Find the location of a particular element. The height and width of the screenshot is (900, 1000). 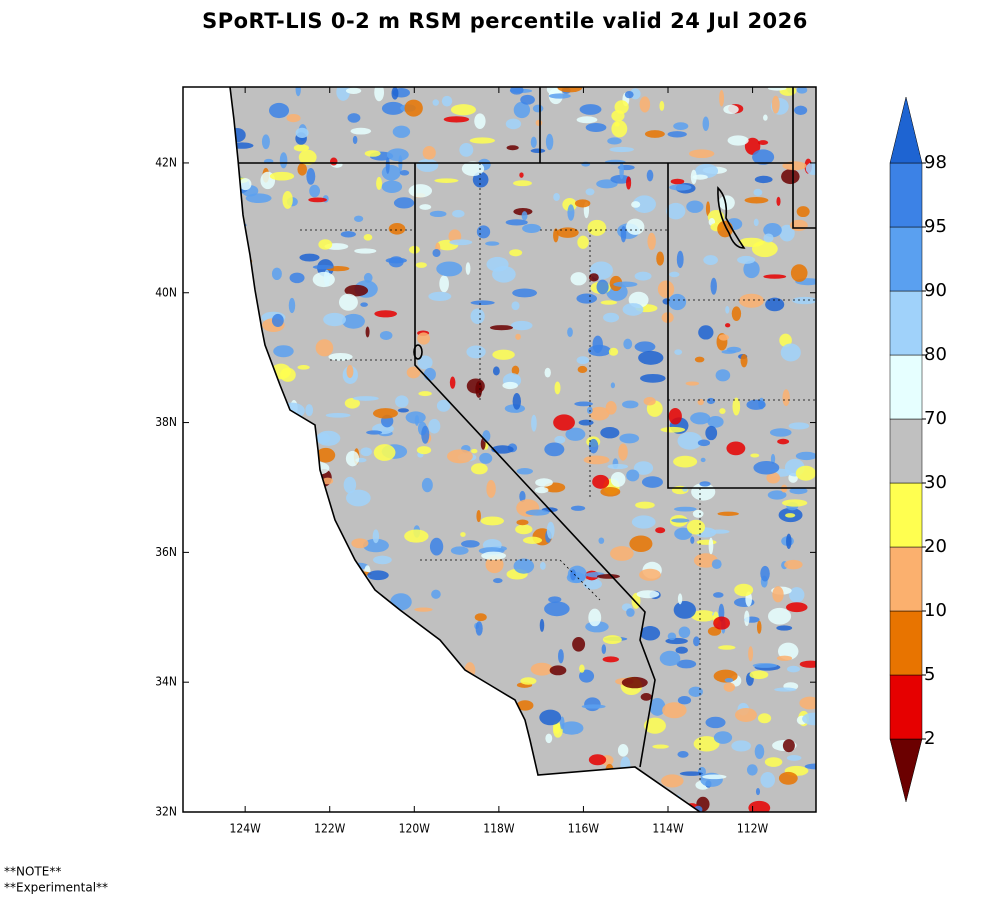

colorbar-triangle is located at coordinates (906, 770).